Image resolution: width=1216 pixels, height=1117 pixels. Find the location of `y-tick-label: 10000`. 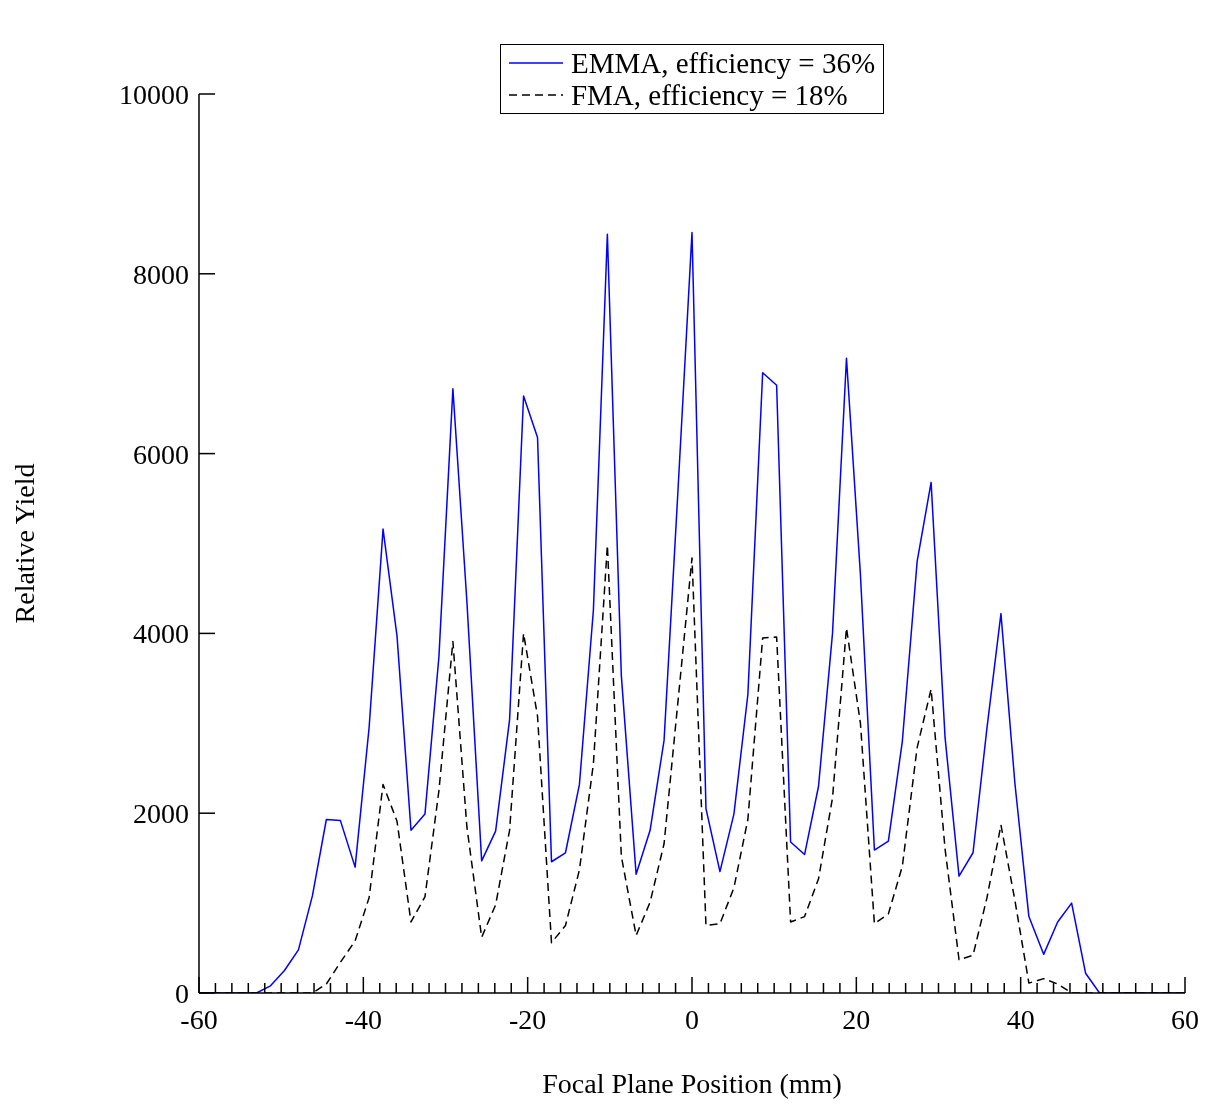

y-tick-label: 10000 is located at coordinates (154, 94).